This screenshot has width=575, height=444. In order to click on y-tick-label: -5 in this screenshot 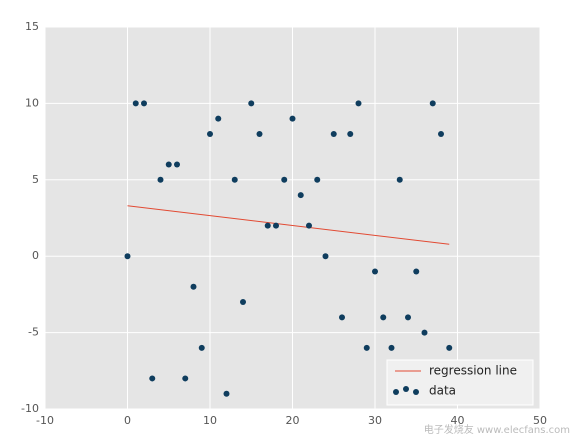, I will do `click(33, 332)`.